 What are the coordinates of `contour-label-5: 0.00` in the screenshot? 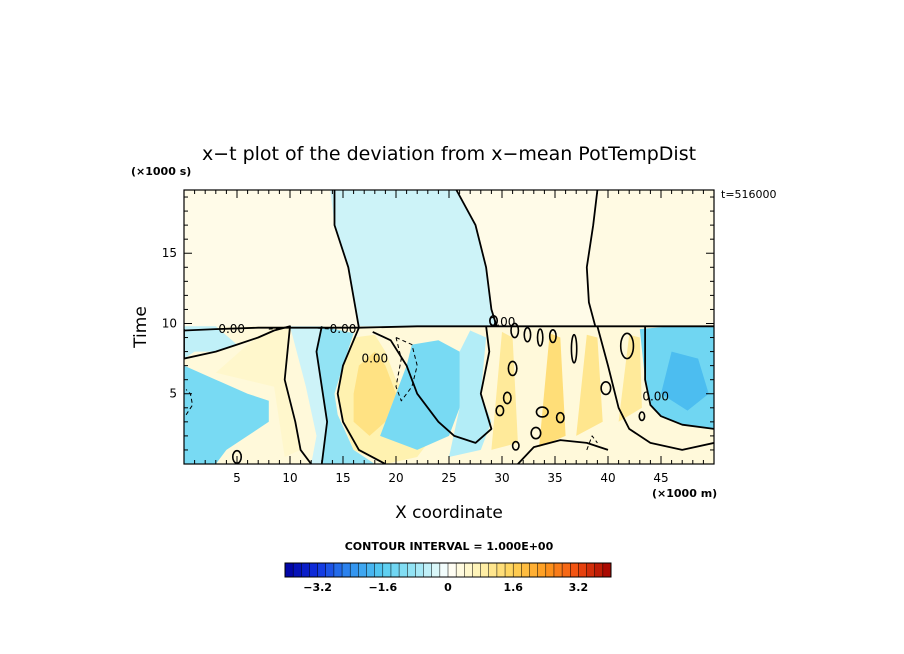 It's located at (655, 397).